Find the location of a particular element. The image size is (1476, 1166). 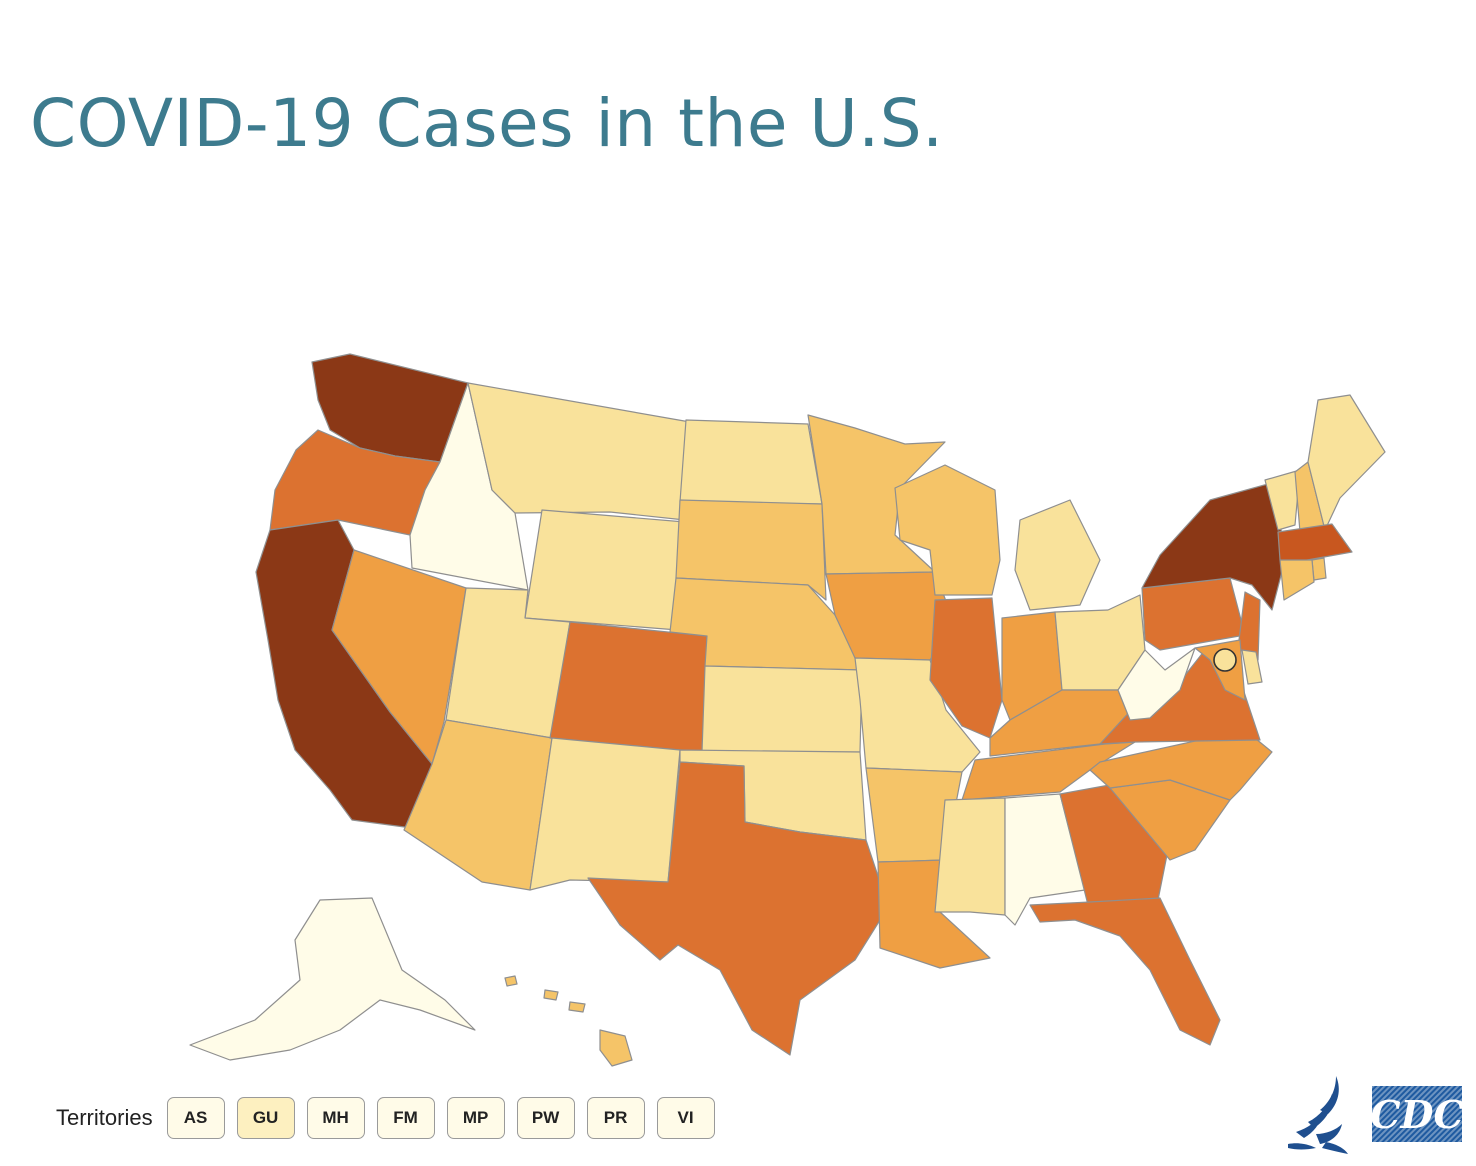

state-montana is located at coordinates (579, 451).